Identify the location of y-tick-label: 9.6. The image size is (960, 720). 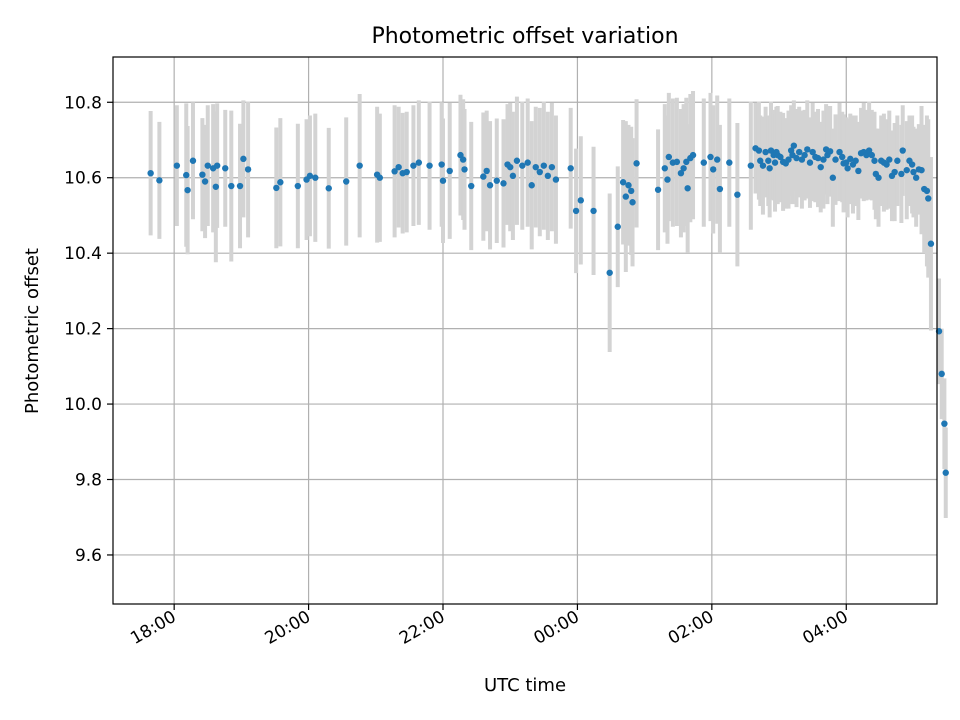
(88, 556).